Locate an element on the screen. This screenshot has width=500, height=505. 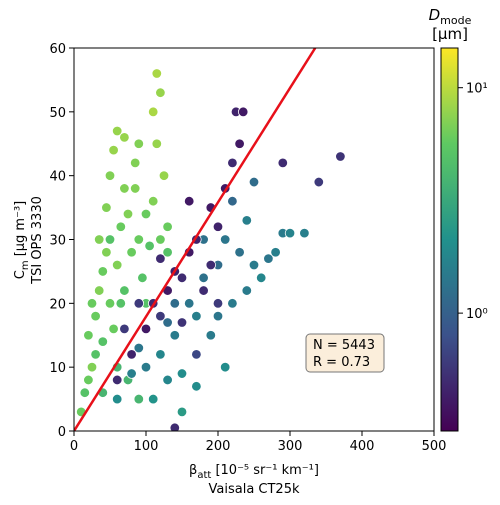
x-axis-label-2: Vaisala CT25k is located at coordinates (254, 489).